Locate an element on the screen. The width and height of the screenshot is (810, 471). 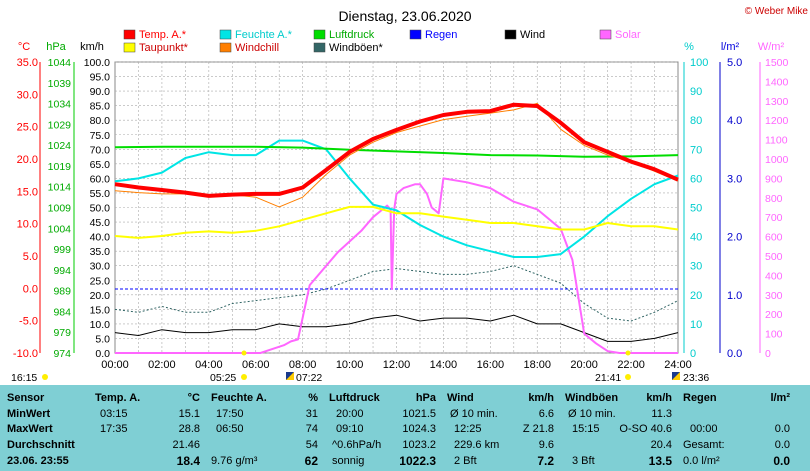
tick-kmh: 25.0 is located at coordinates (100, 281).